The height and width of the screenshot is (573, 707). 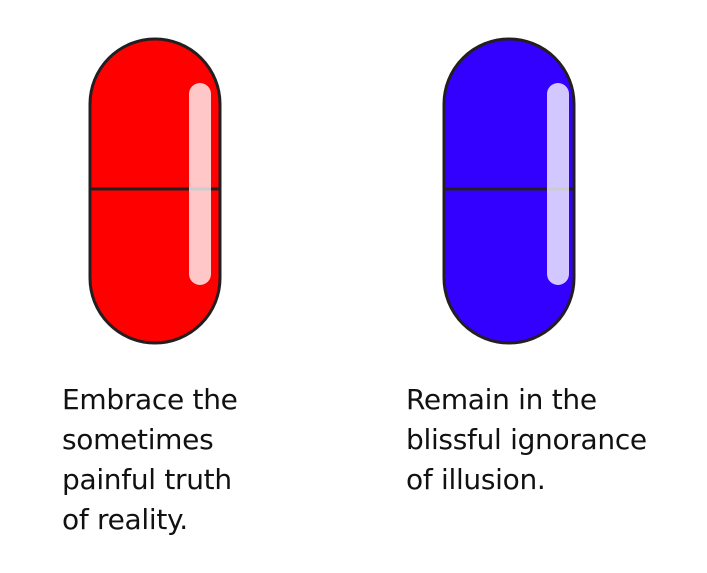 What do you see at coordinates (526, 439) in the screenshot?
I see `blue-caption-line-2: blissful ignorance` at bounding box center [526, 439].